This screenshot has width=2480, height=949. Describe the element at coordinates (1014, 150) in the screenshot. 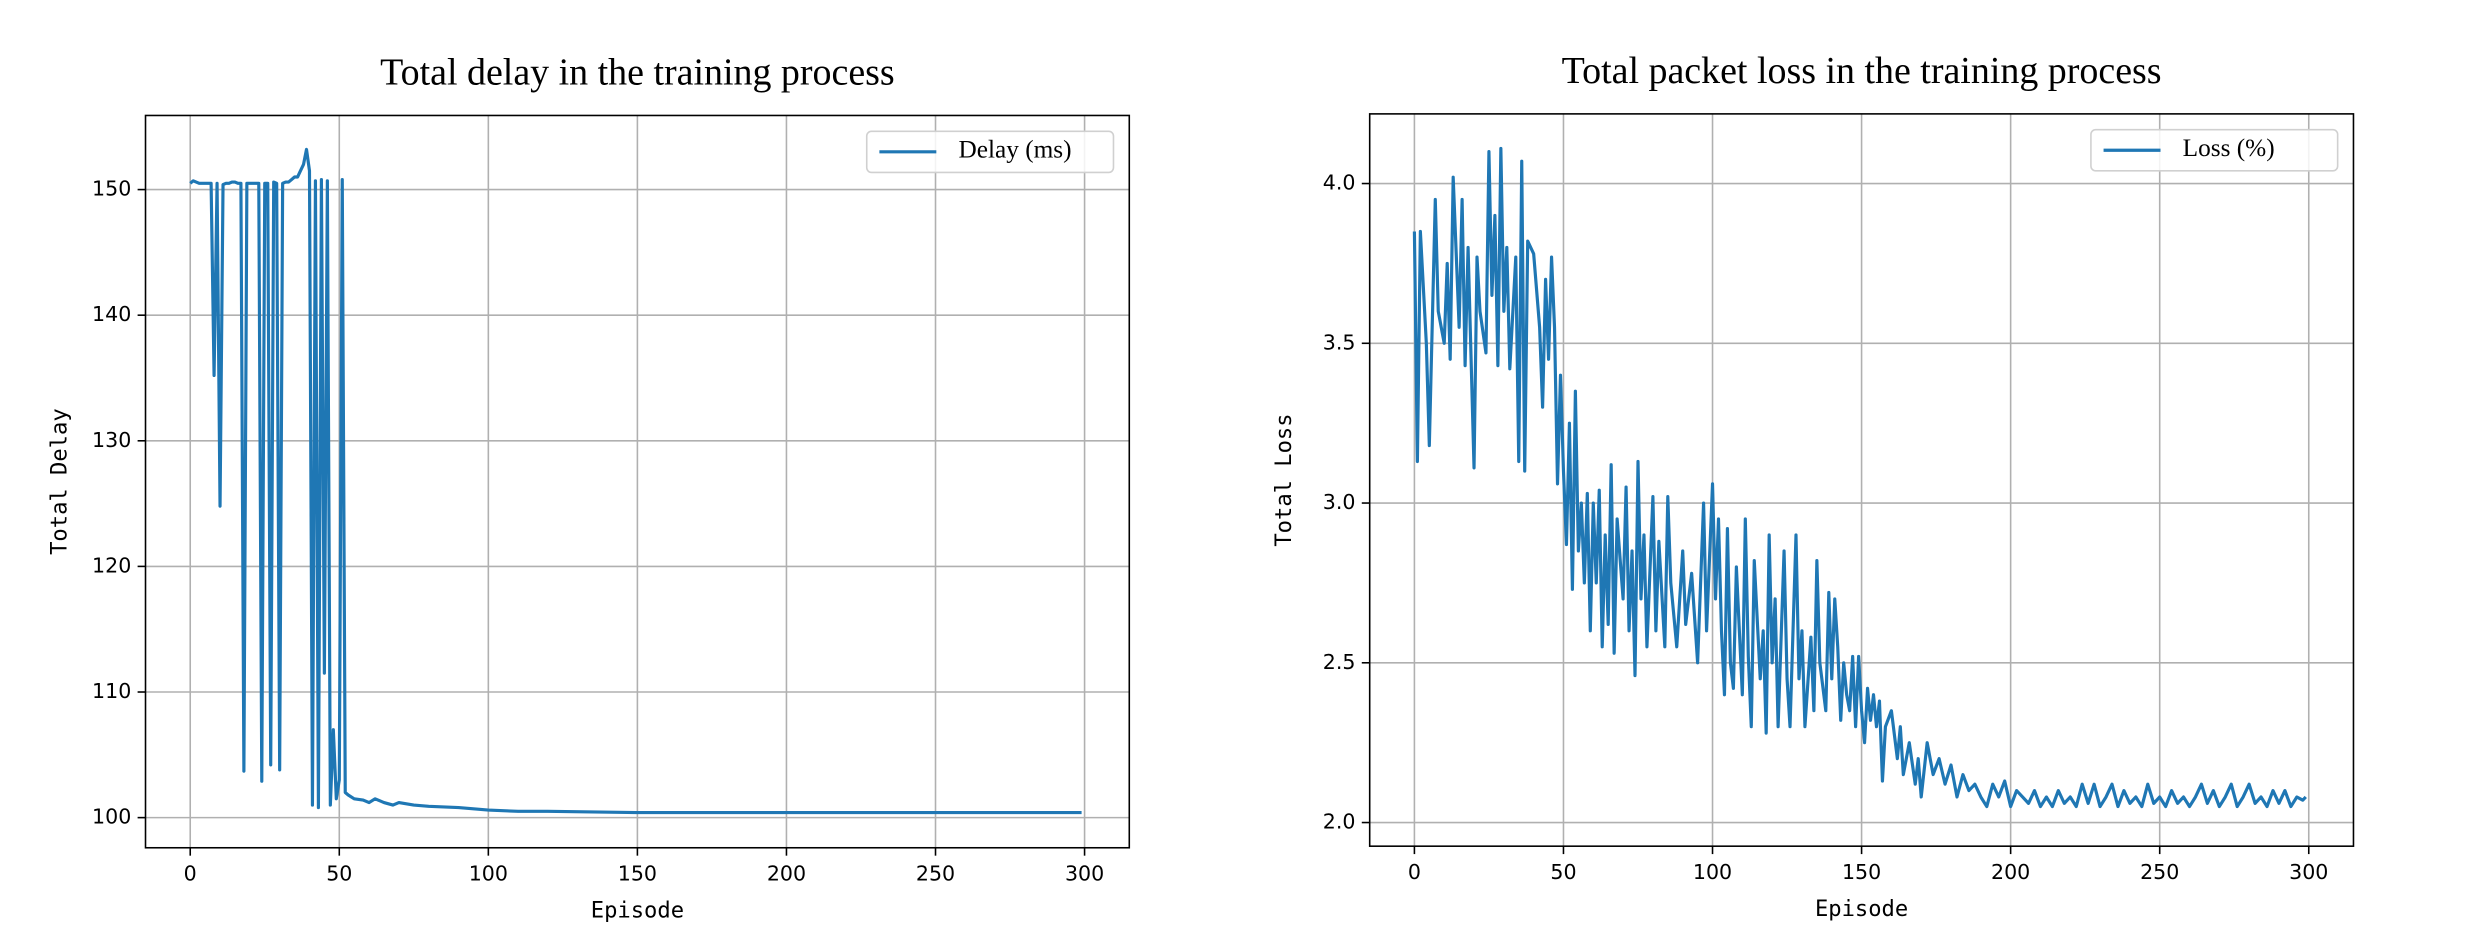

I see `legend-label: Delay (ms)` at that location.